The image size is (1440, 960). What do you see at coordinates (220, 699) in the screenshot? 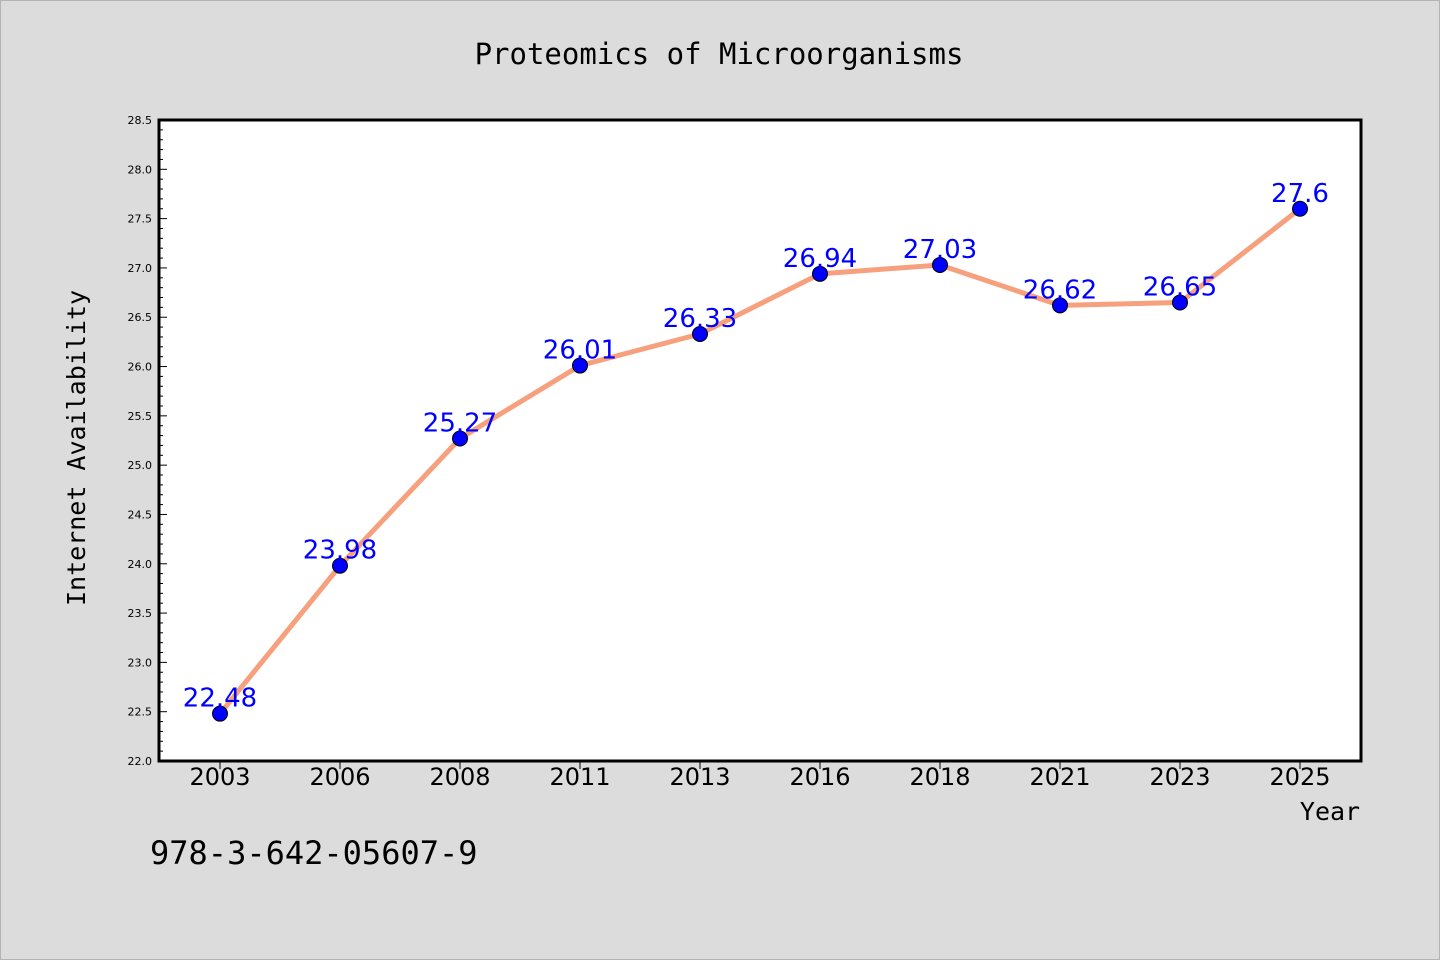
I see `data-label: 22.48` at bounding box center [220, 699].